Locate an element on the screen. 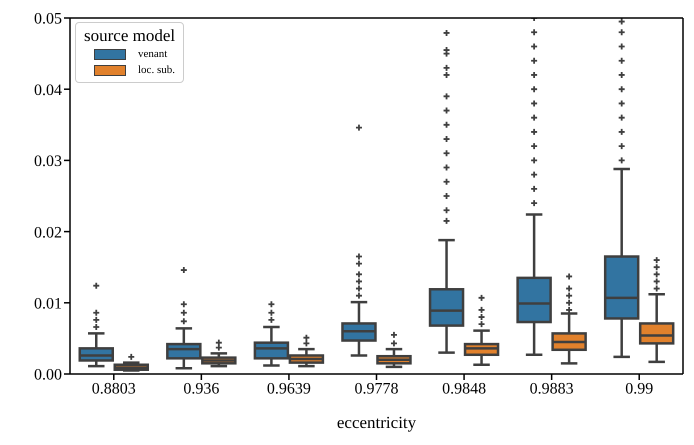 This screenshot has height=445, width=694. y-tick-label: 0.05 is located at coordinates (48, 19).